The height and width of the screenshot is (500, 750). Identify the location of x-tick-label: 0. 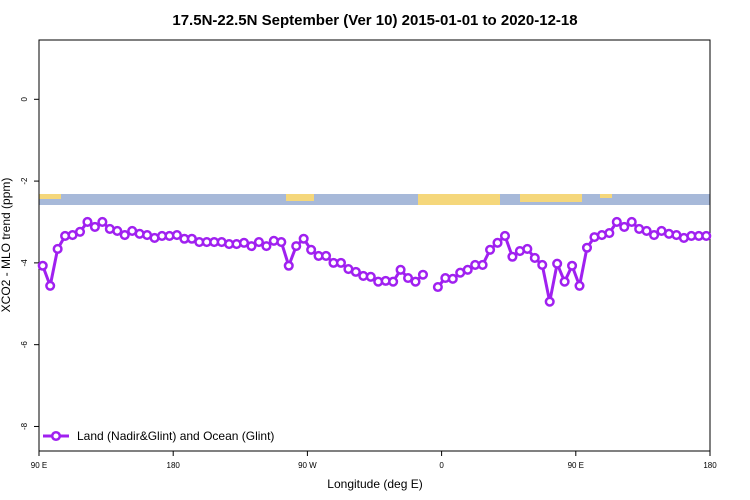
(441, 465).